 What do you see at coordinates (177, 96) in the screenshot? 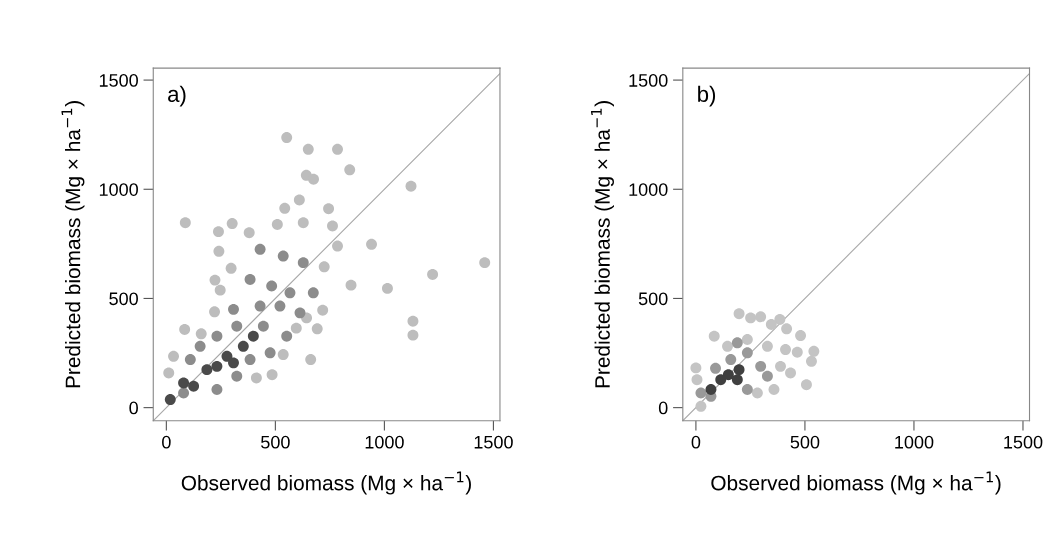
I see `annotation: a)` at bounding box center [177, 96].